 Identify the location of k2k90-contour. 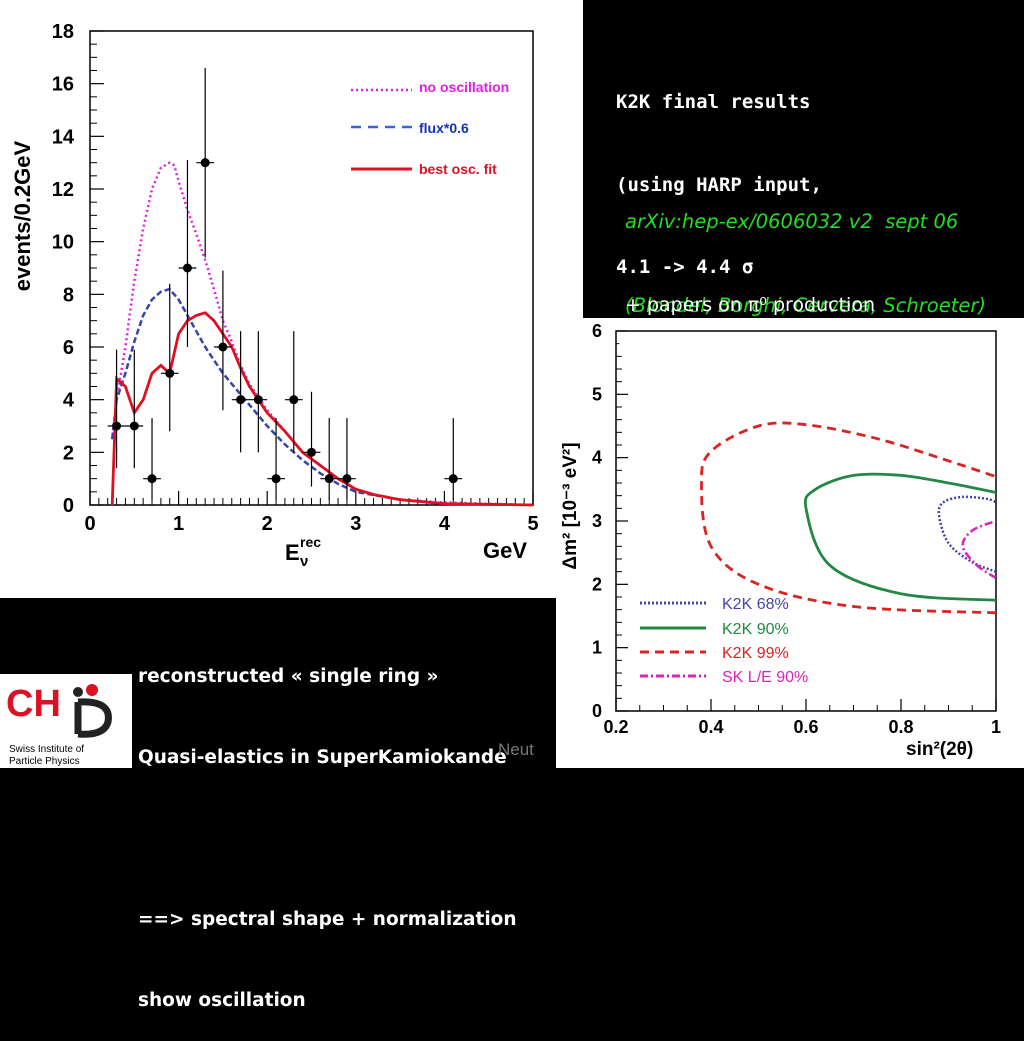
(899, 537).